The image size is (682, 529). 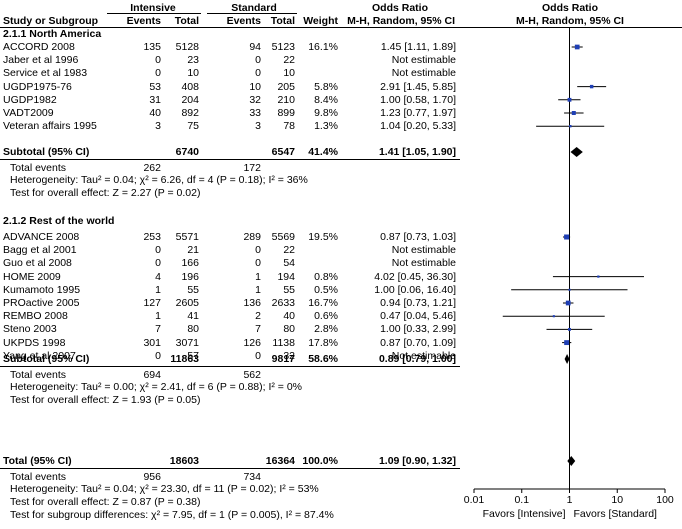 I want to click on subtotal-1-ci: 0.89 [0.79, 1.00], so click(x=417, y=359).